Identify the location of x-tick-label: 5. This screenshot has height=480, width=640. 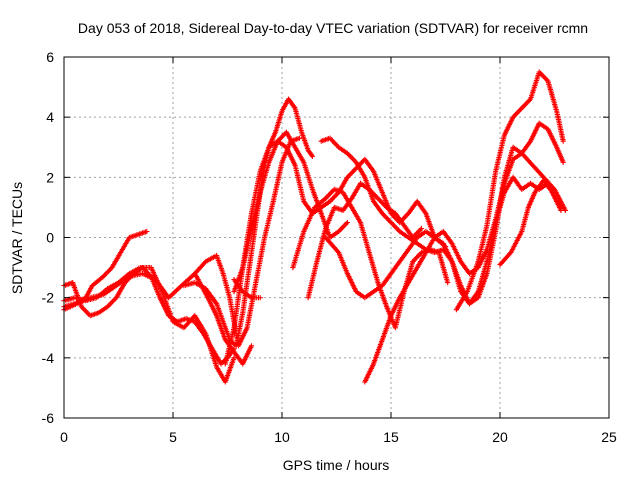
(173, 437).